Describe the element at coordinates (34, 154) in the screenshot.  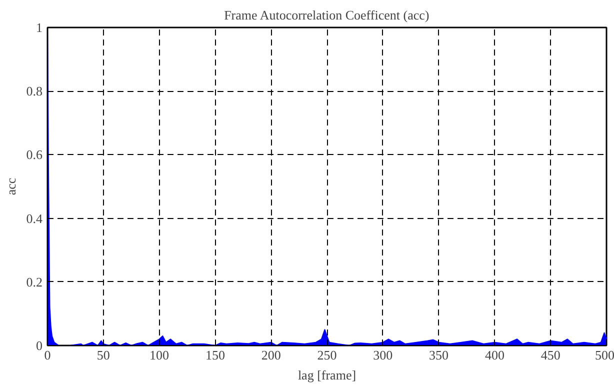
I see `y-tick-label: 0.6` at that location.